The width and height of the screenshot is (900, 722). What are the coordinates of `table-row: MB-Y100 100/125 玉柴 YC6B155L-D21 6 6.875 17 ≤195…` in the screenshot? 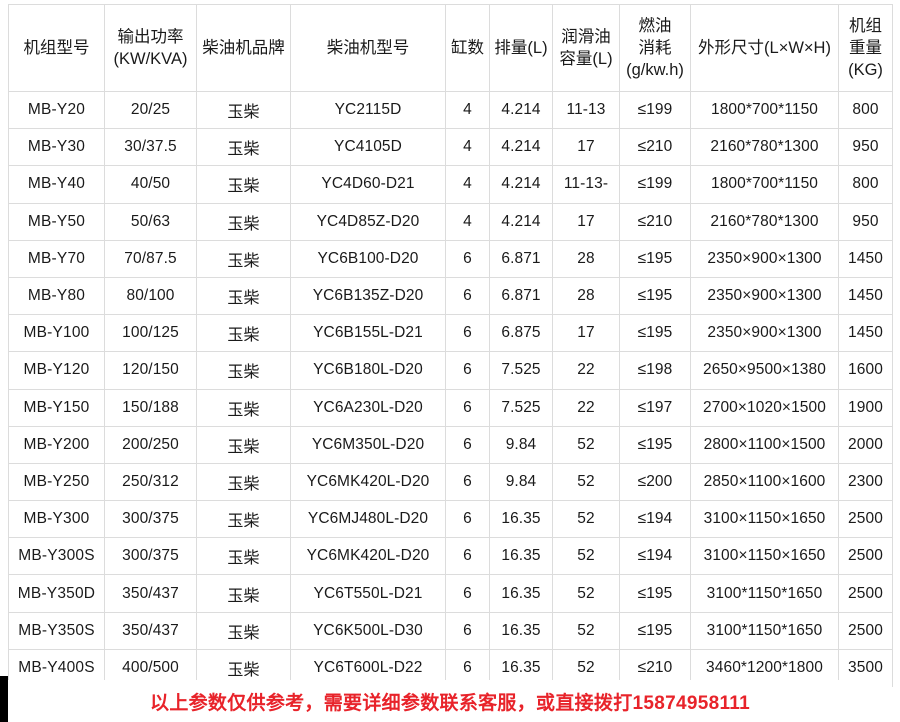 It's located at (450, 333).